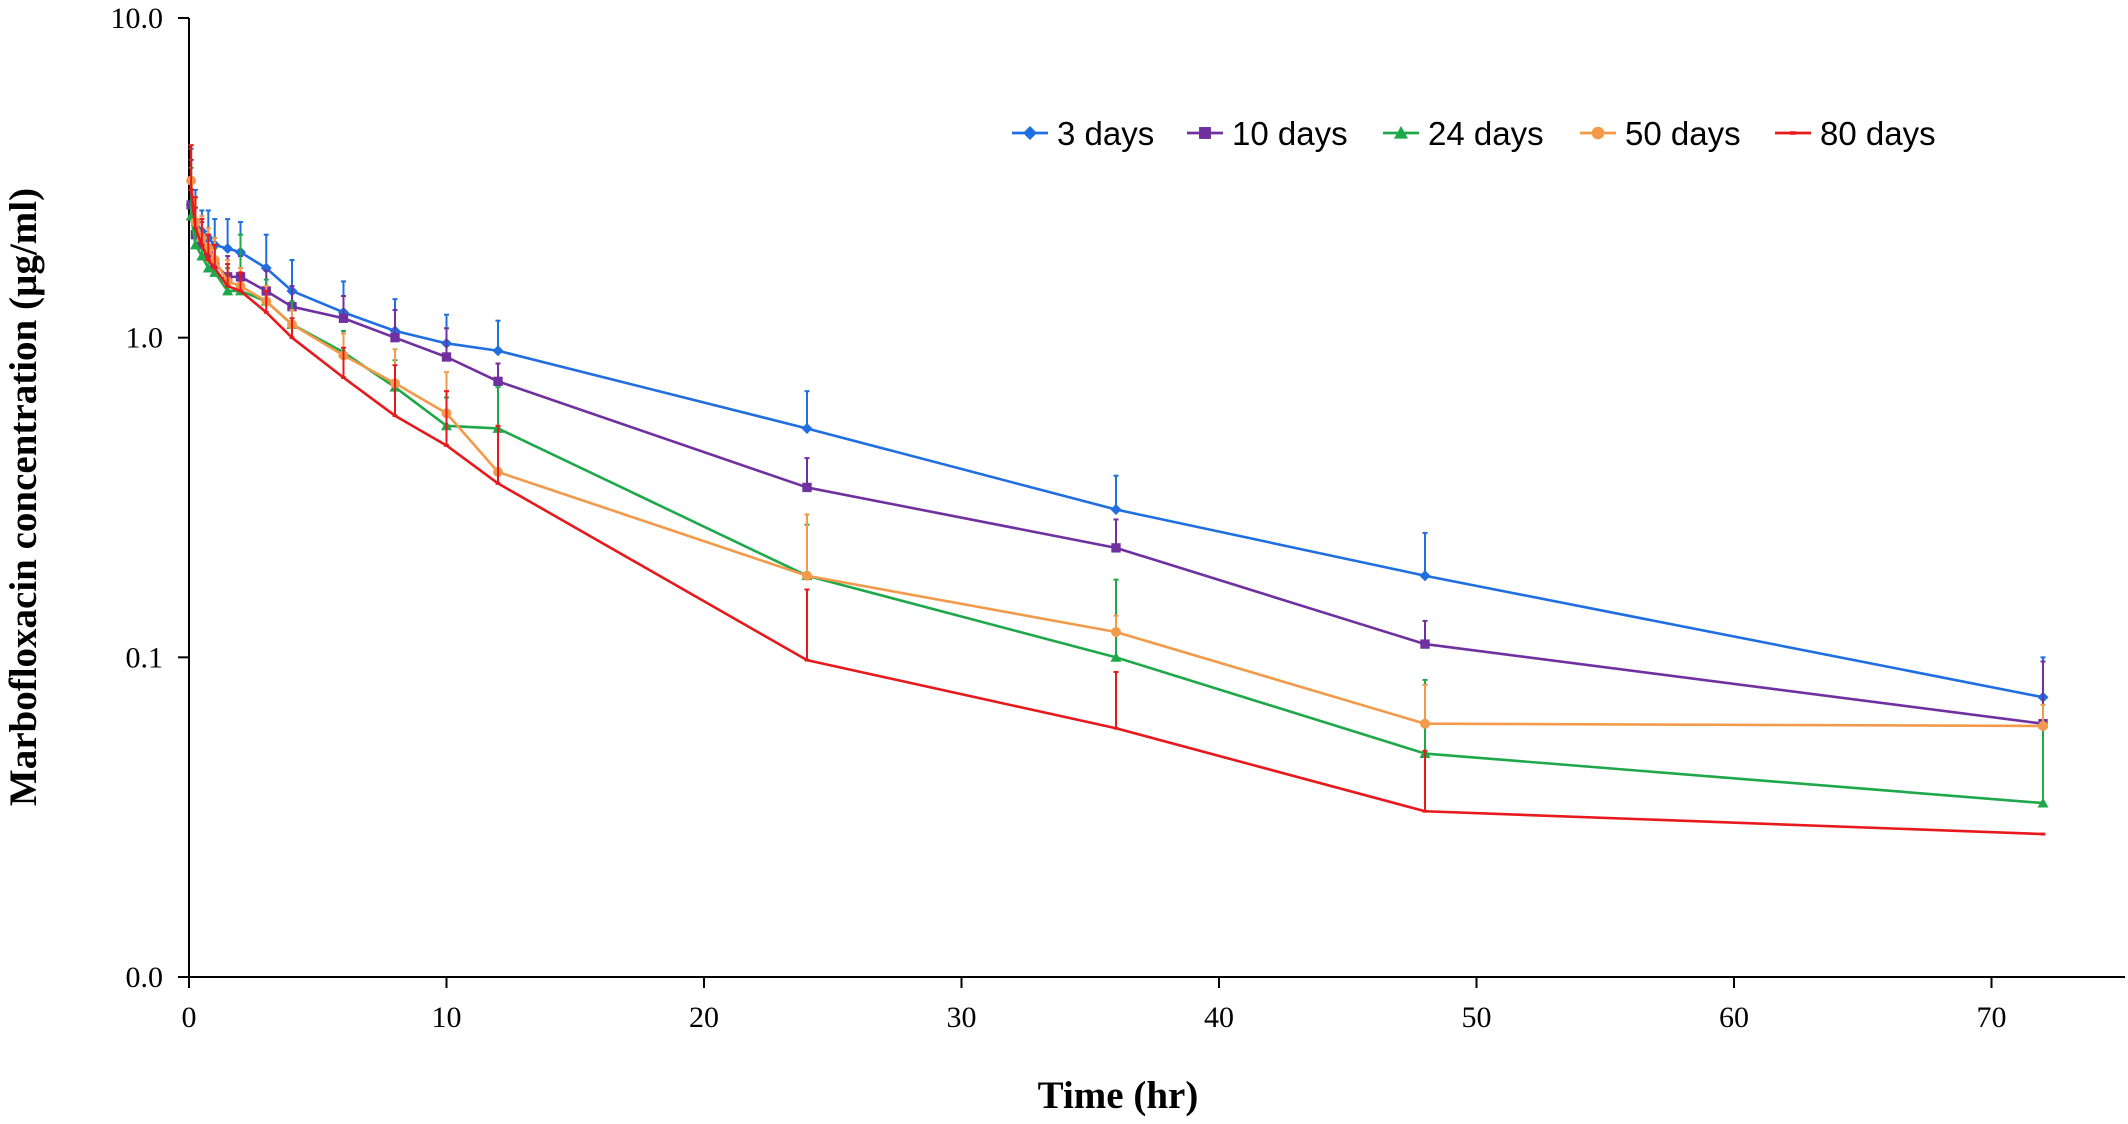 This screenshot has height=1124, width=2128. What do you see at coordinates (1118, 1095) in the screenshot?
I see `x-axis-title: Time (hr)` at bounding box center [1118, 1095].